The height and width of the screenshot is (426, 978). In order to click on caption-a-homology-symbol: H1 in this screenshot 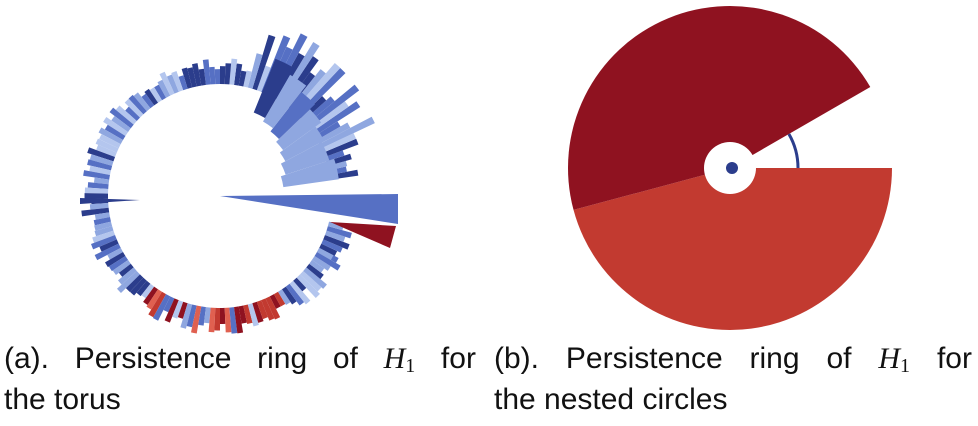, I will do `click(399, 359)`.